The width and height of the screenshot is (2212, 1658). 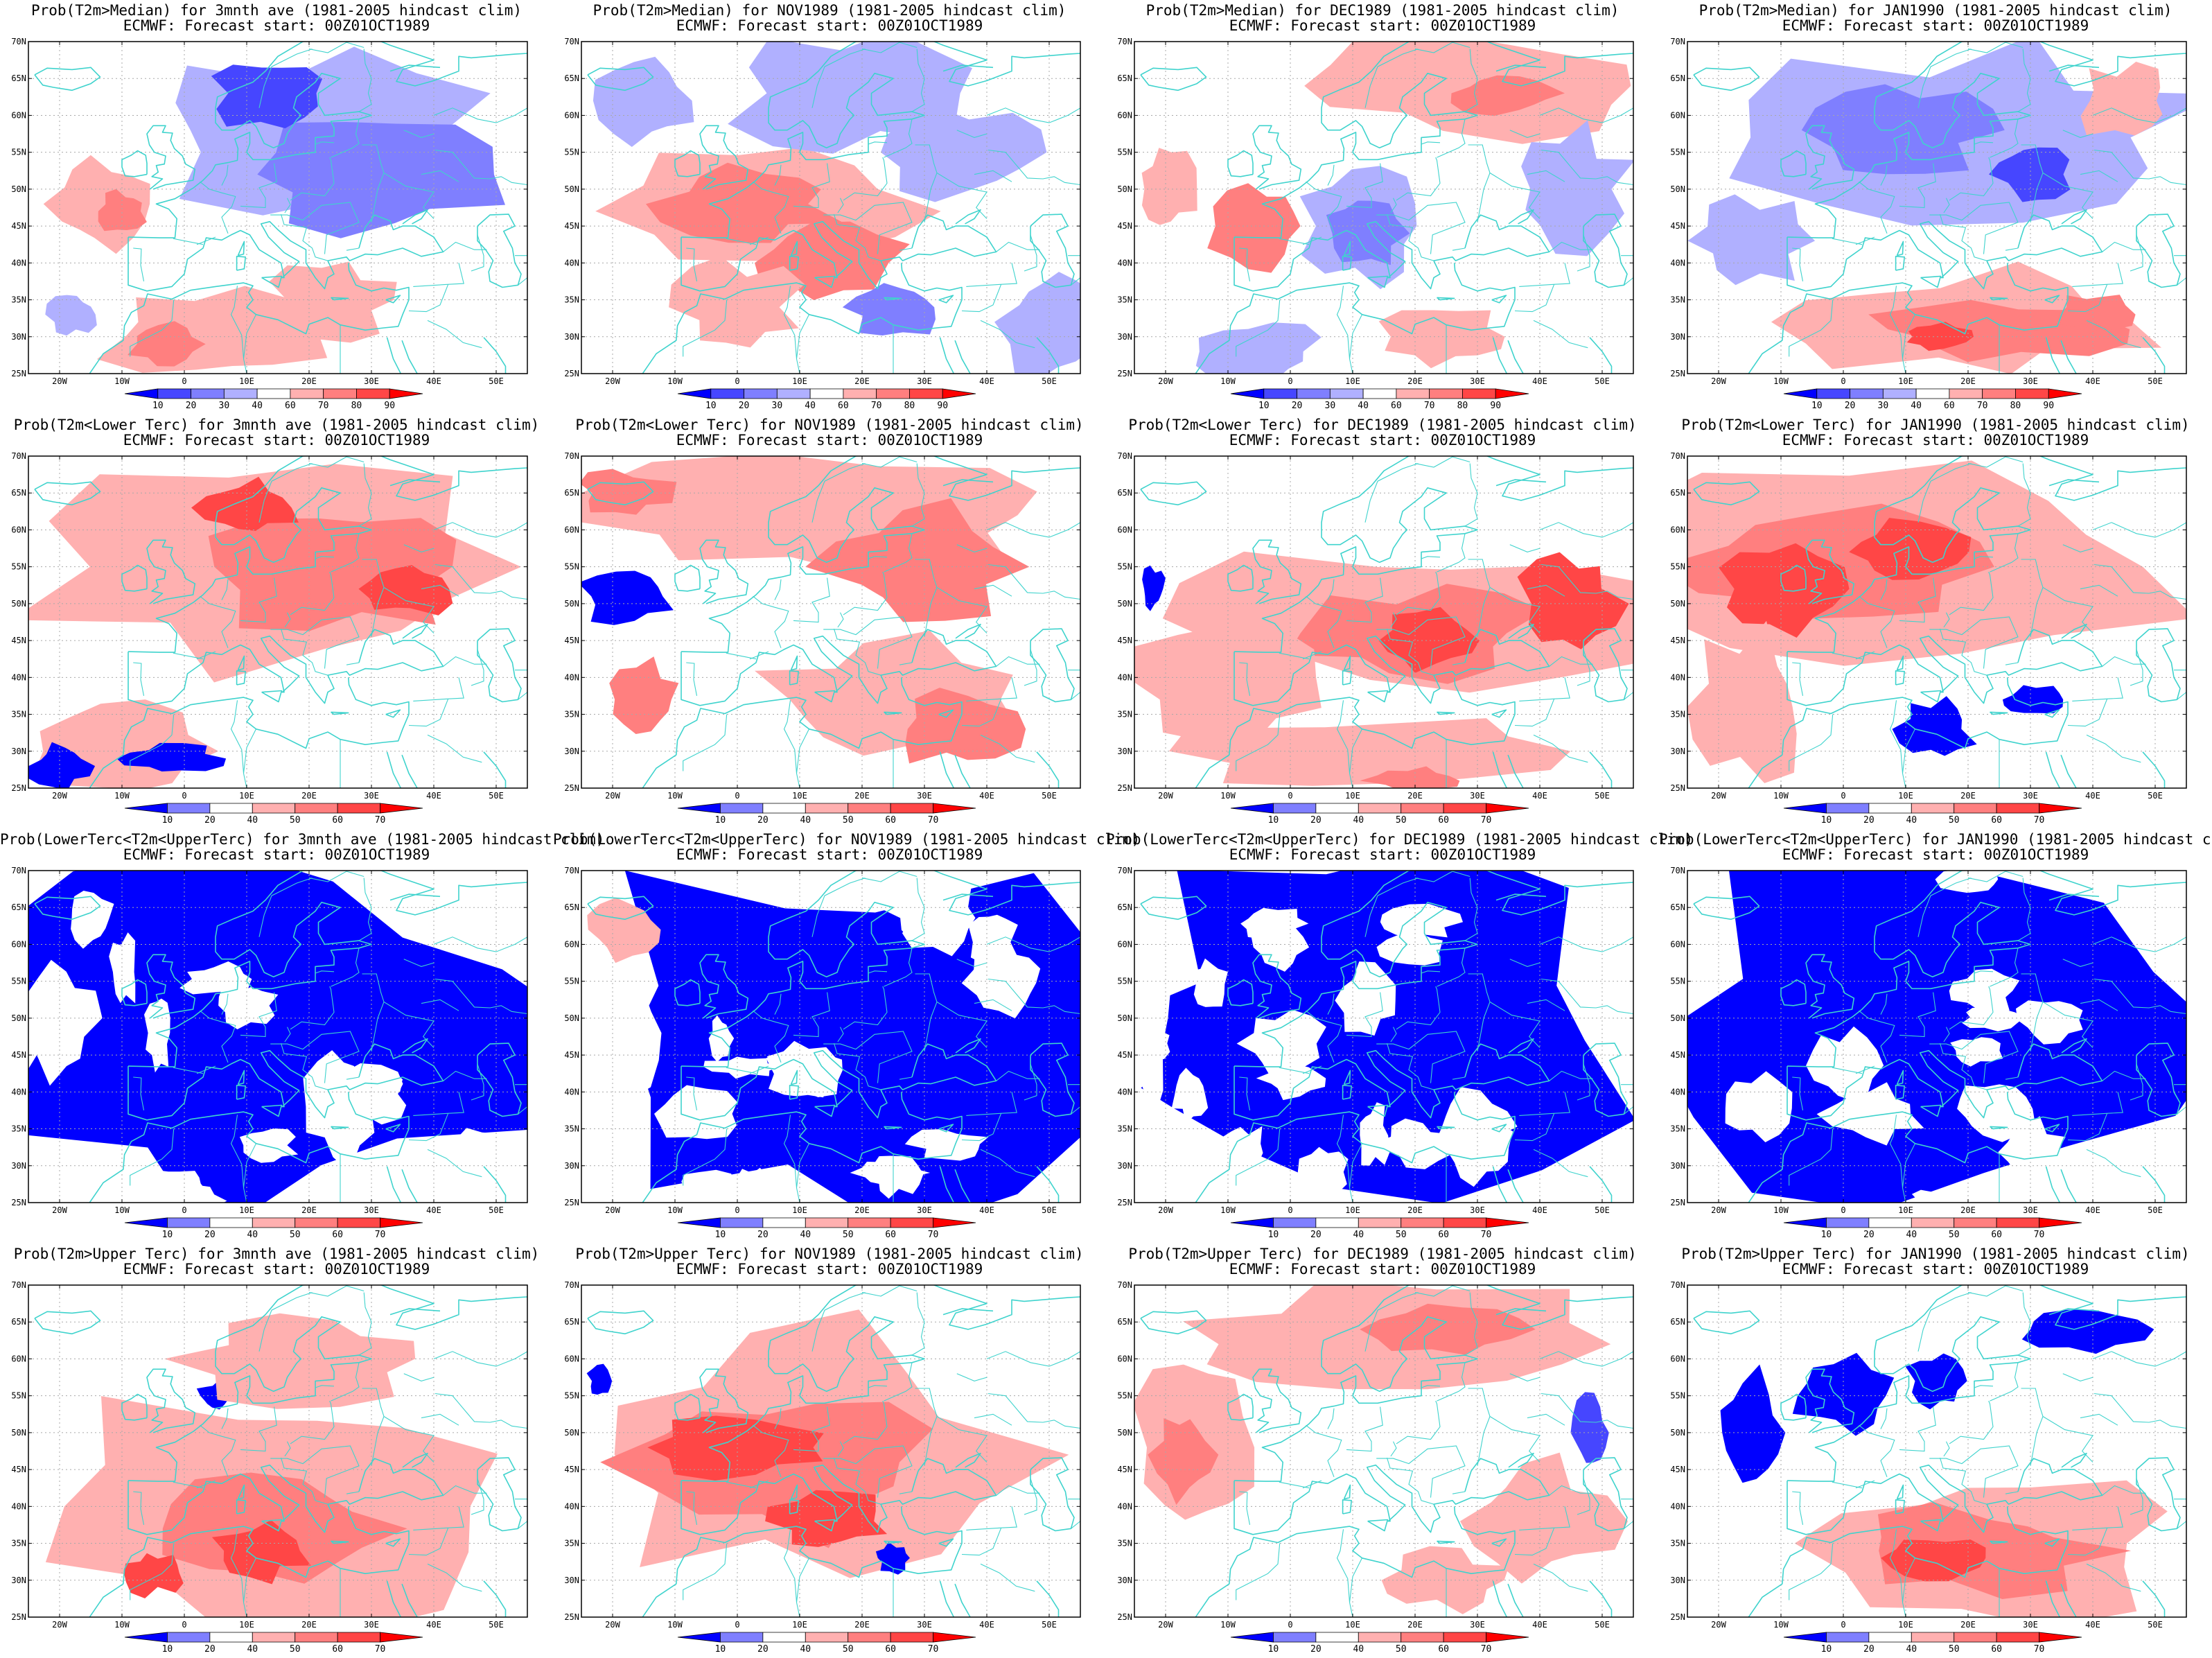 I want to click on colorbar-label: 80, so click(x=2015, y=406).